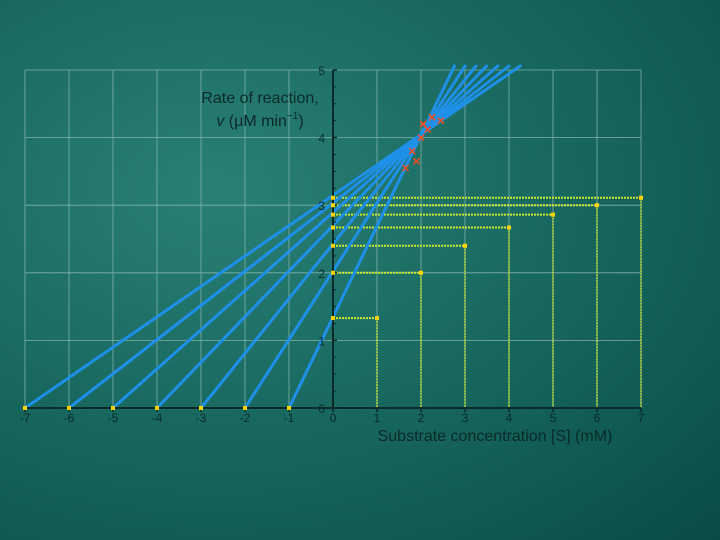 The height and width of the screenshot is (540, 720). I want to click on y-tick-label: 1, so click(321, 341).